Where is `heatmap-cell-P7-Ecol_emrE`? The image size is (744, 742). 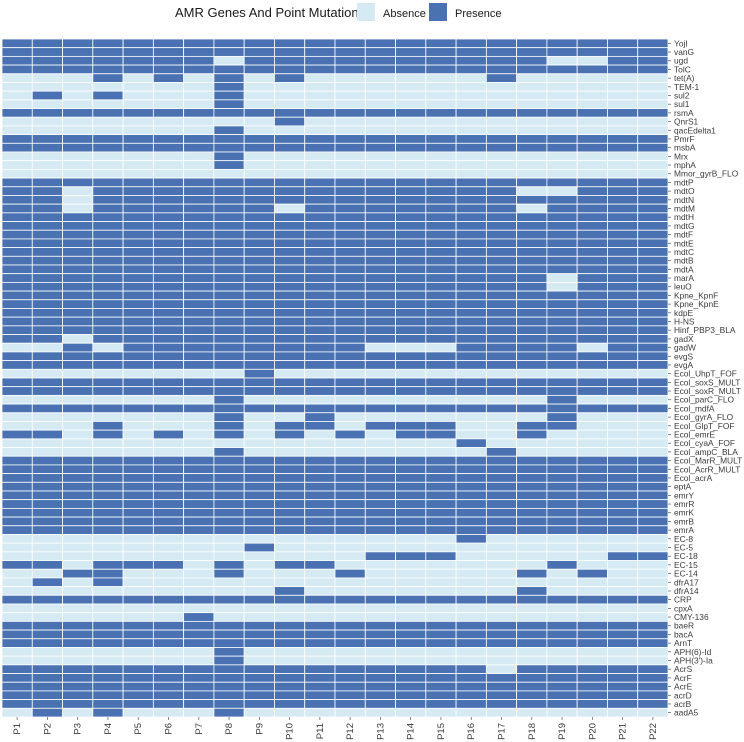
heatmap-cell-P7-Ecol_emrE is located at coordinates (199, 434).